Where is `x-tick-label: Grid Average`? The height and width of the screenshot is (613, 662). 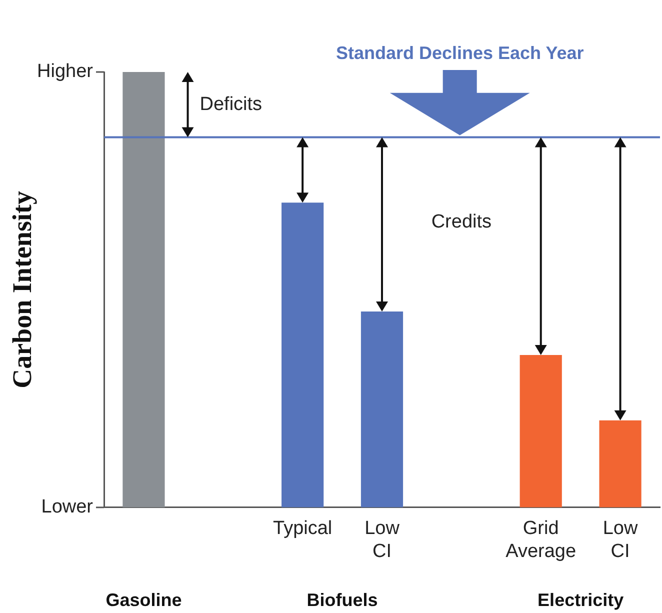 x-tick-label: Grid Average is located at coordinates (541, 540).